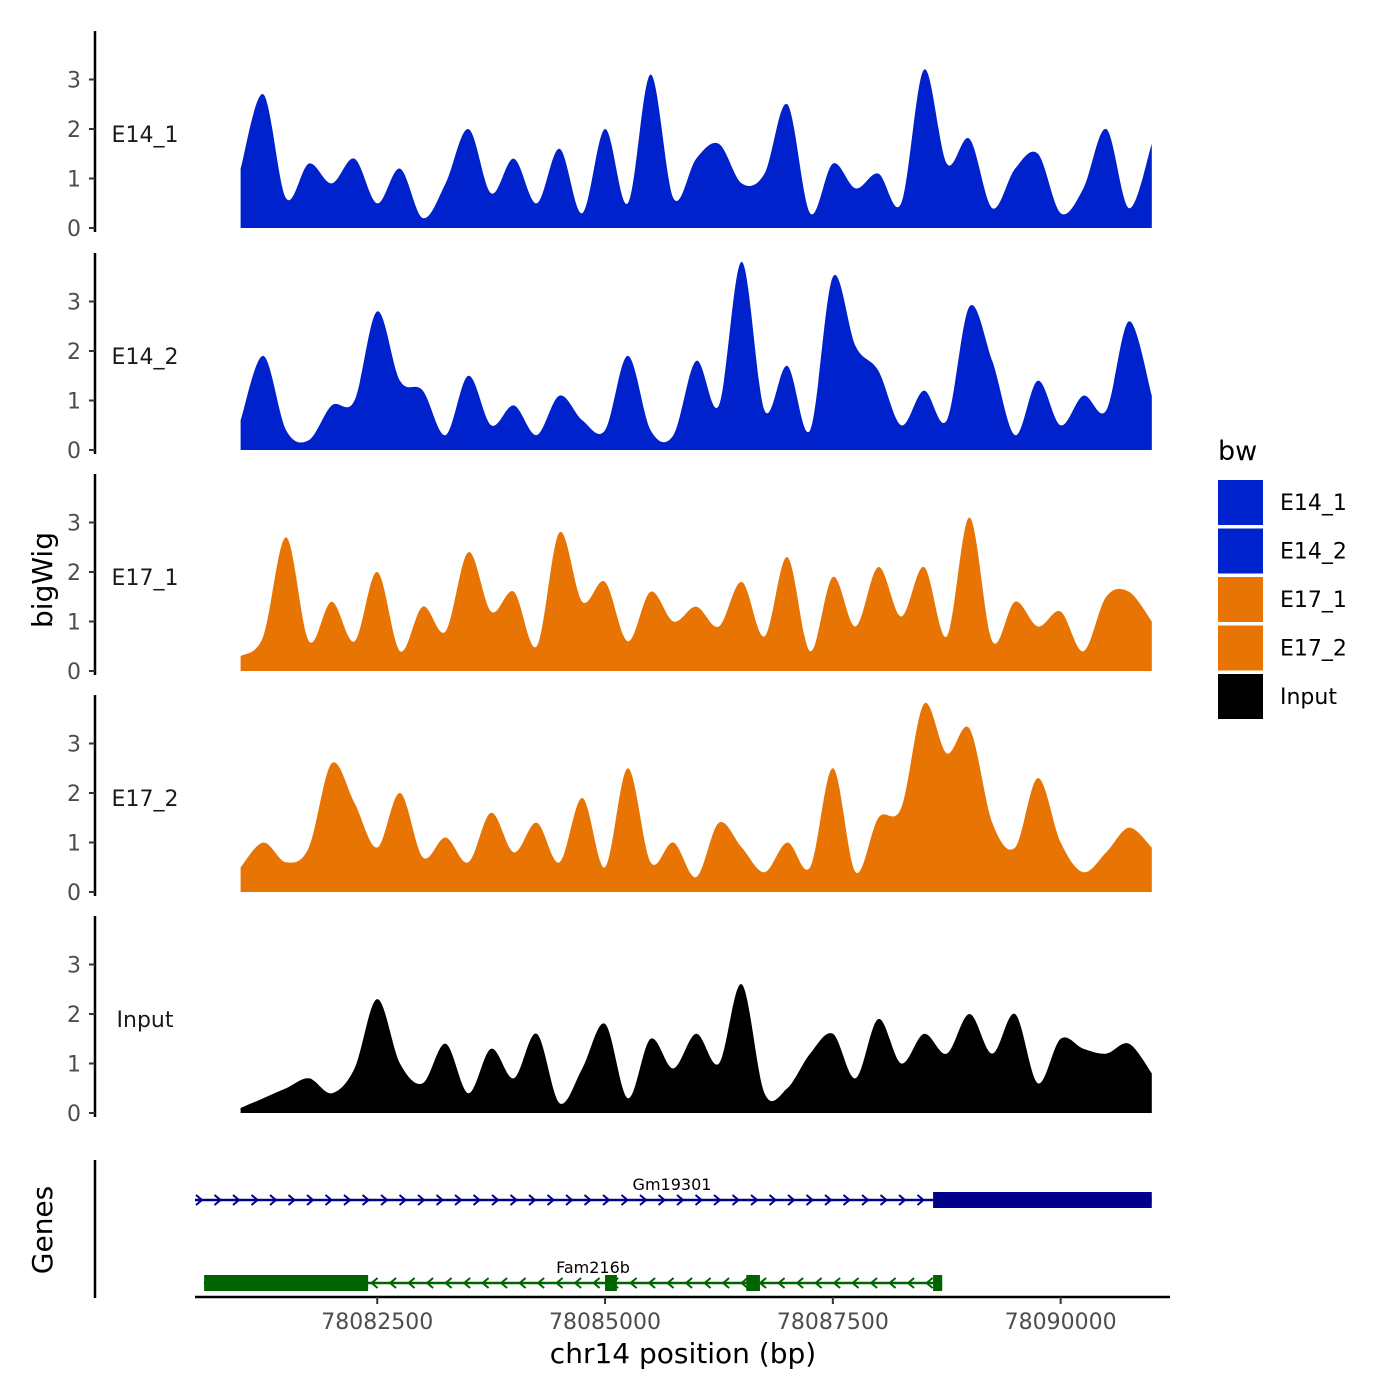 This screenshot has width=1400, height=1400. I want to click on track-e17-1: 0 1 2 3 E17_1, so click(609, 579).